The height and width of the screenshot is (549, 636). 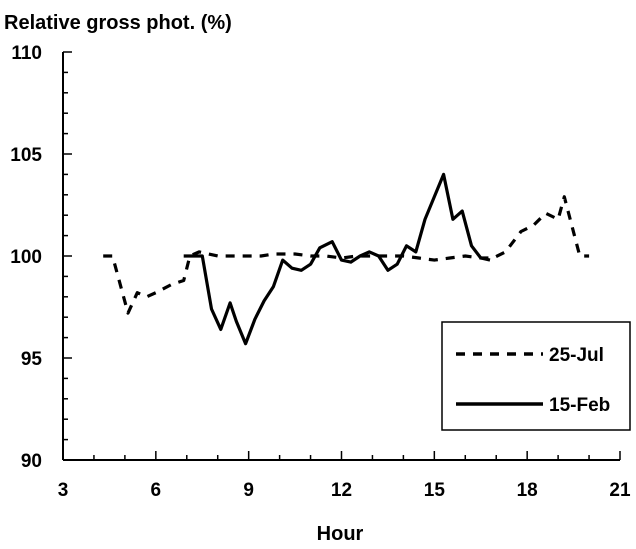 What do you see at coordinates (26, 53) in the screenshot?
I see `y-tick-label: 110` at bounding box center [26, 53].